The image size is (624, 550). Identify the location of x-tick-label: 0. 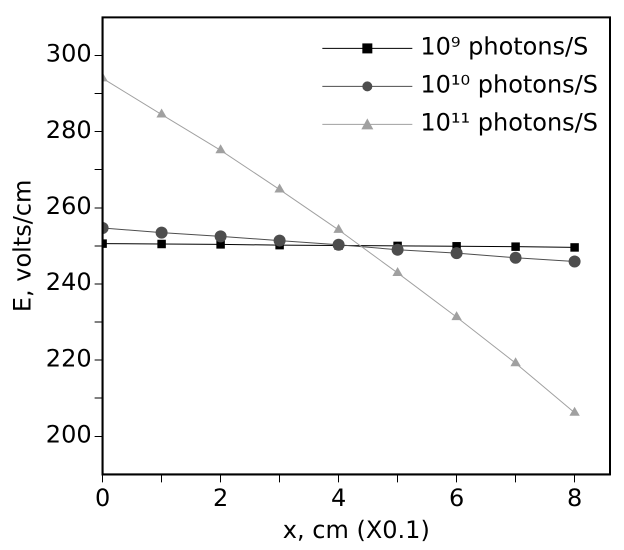
(102, 498).